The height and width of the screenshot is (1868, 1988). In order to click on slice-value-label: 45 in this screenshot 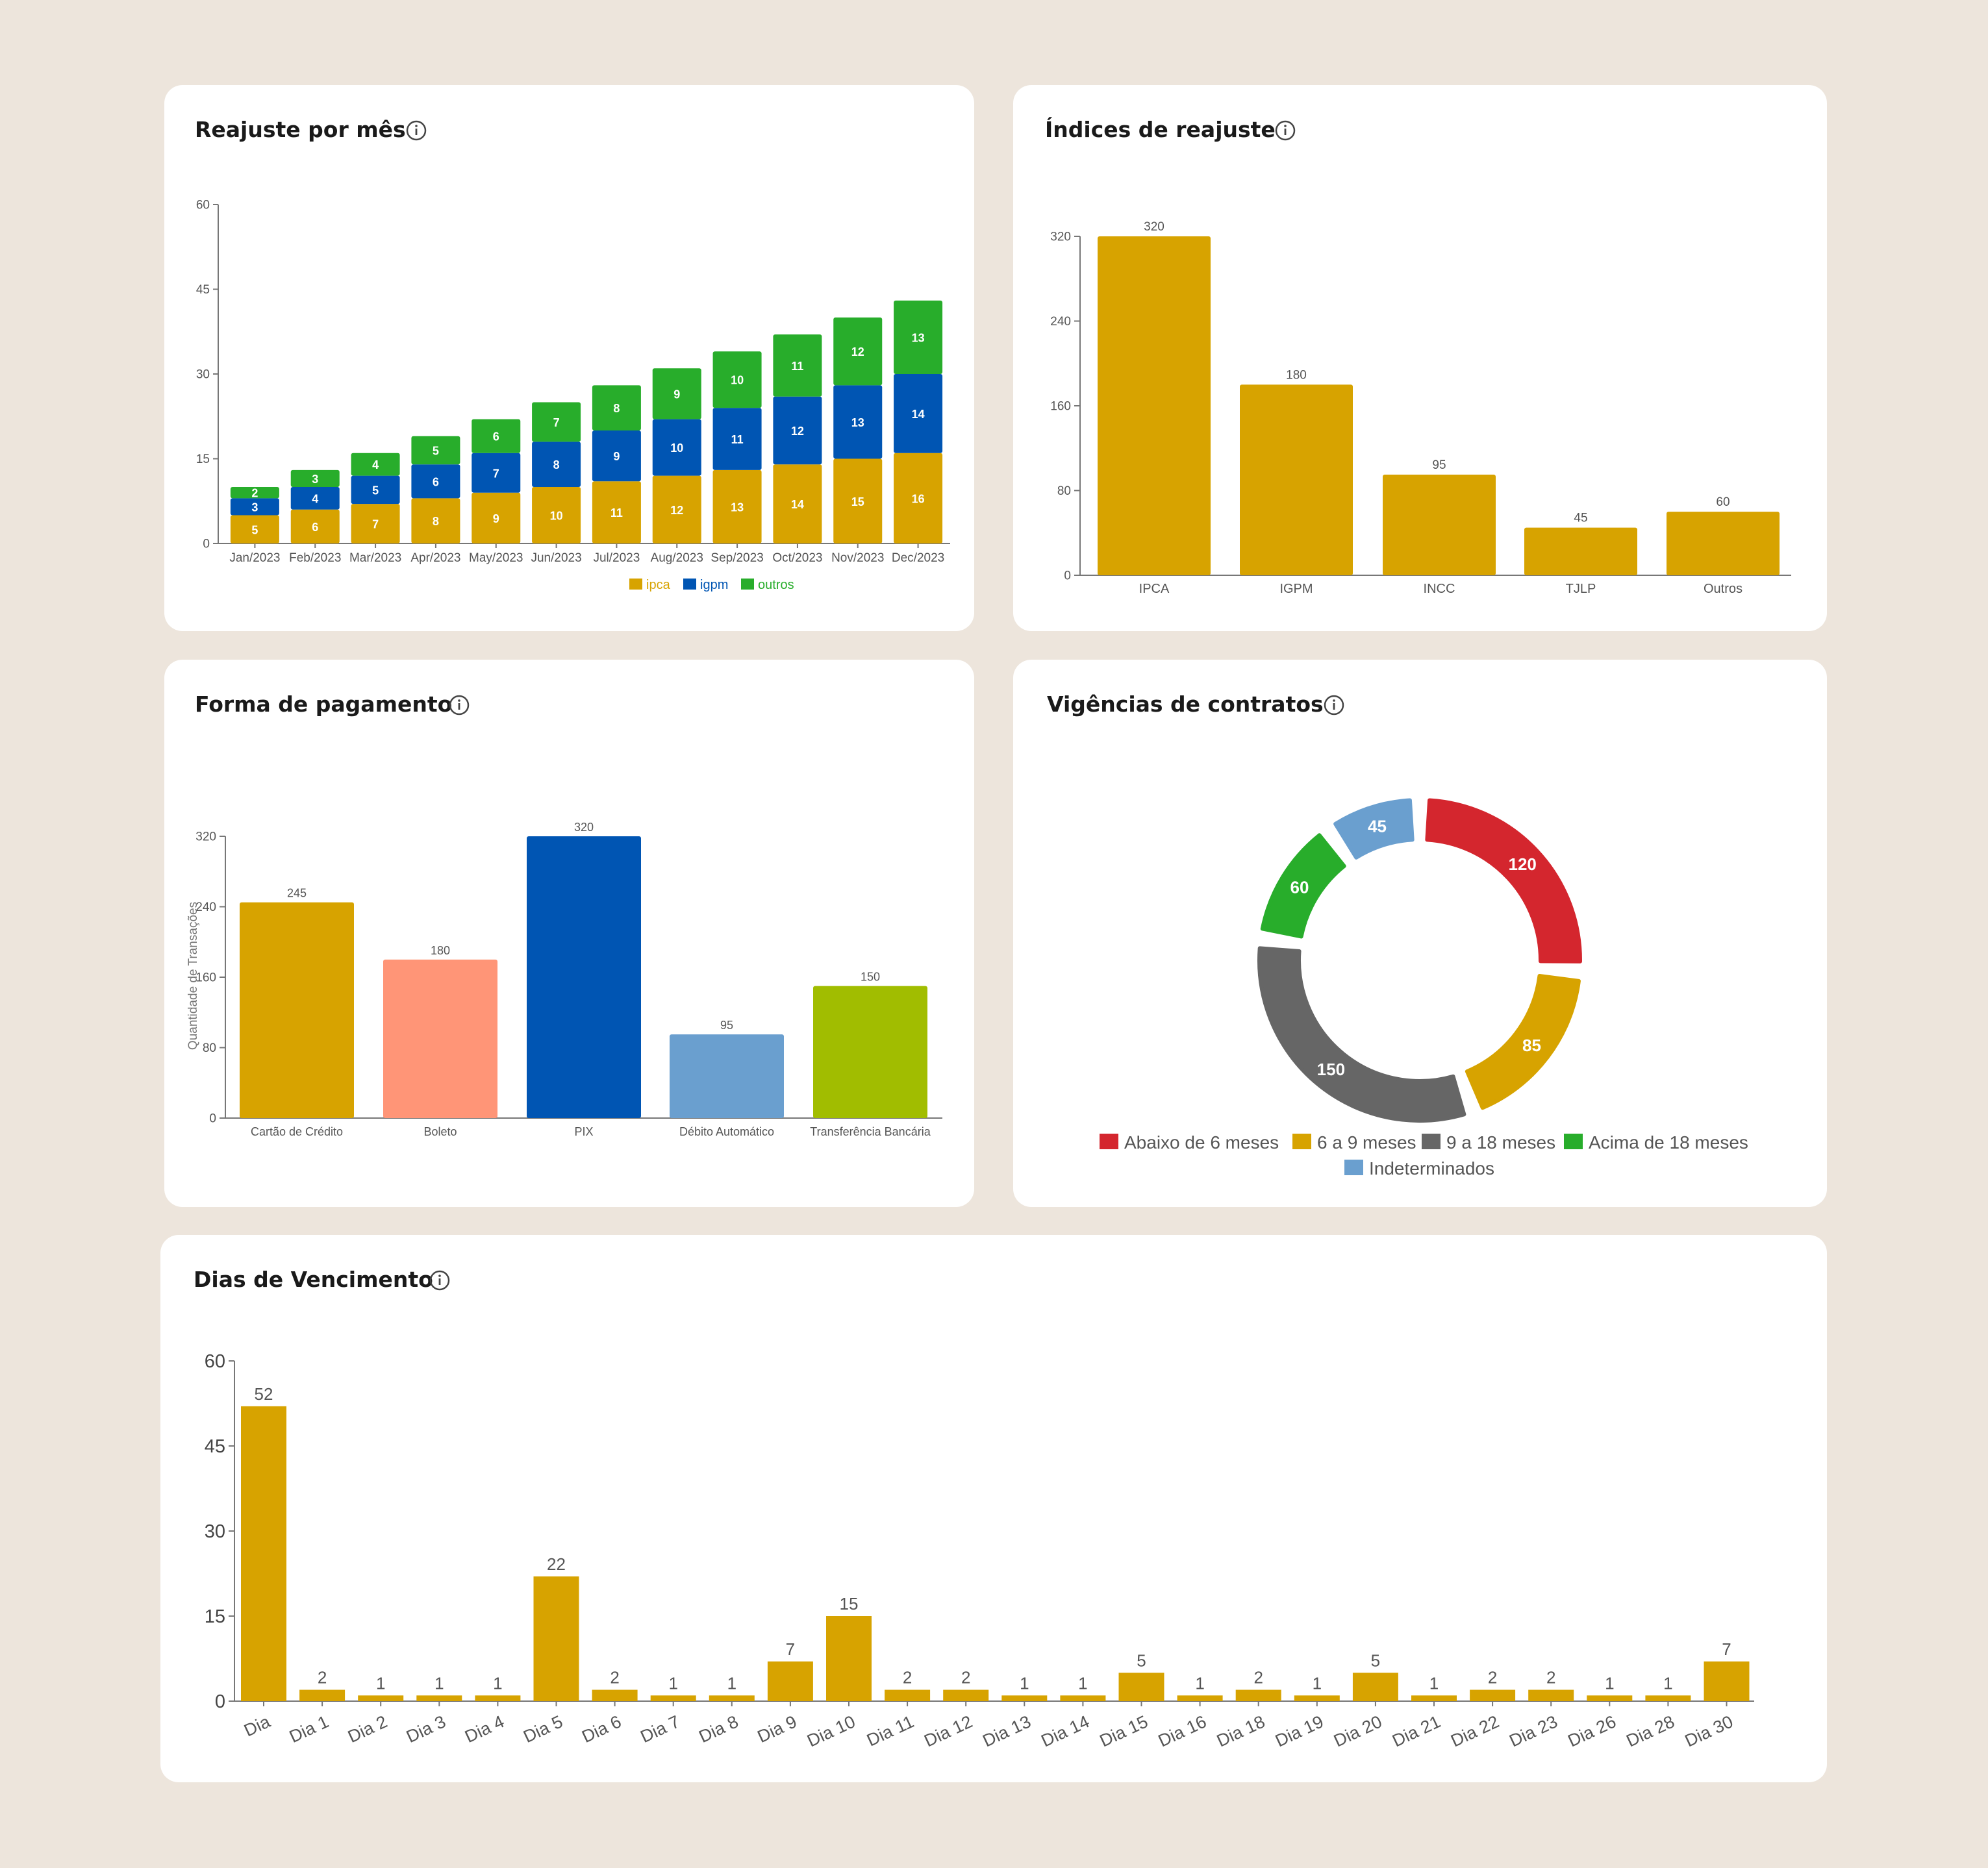, I will do `click(1377, 826)`.